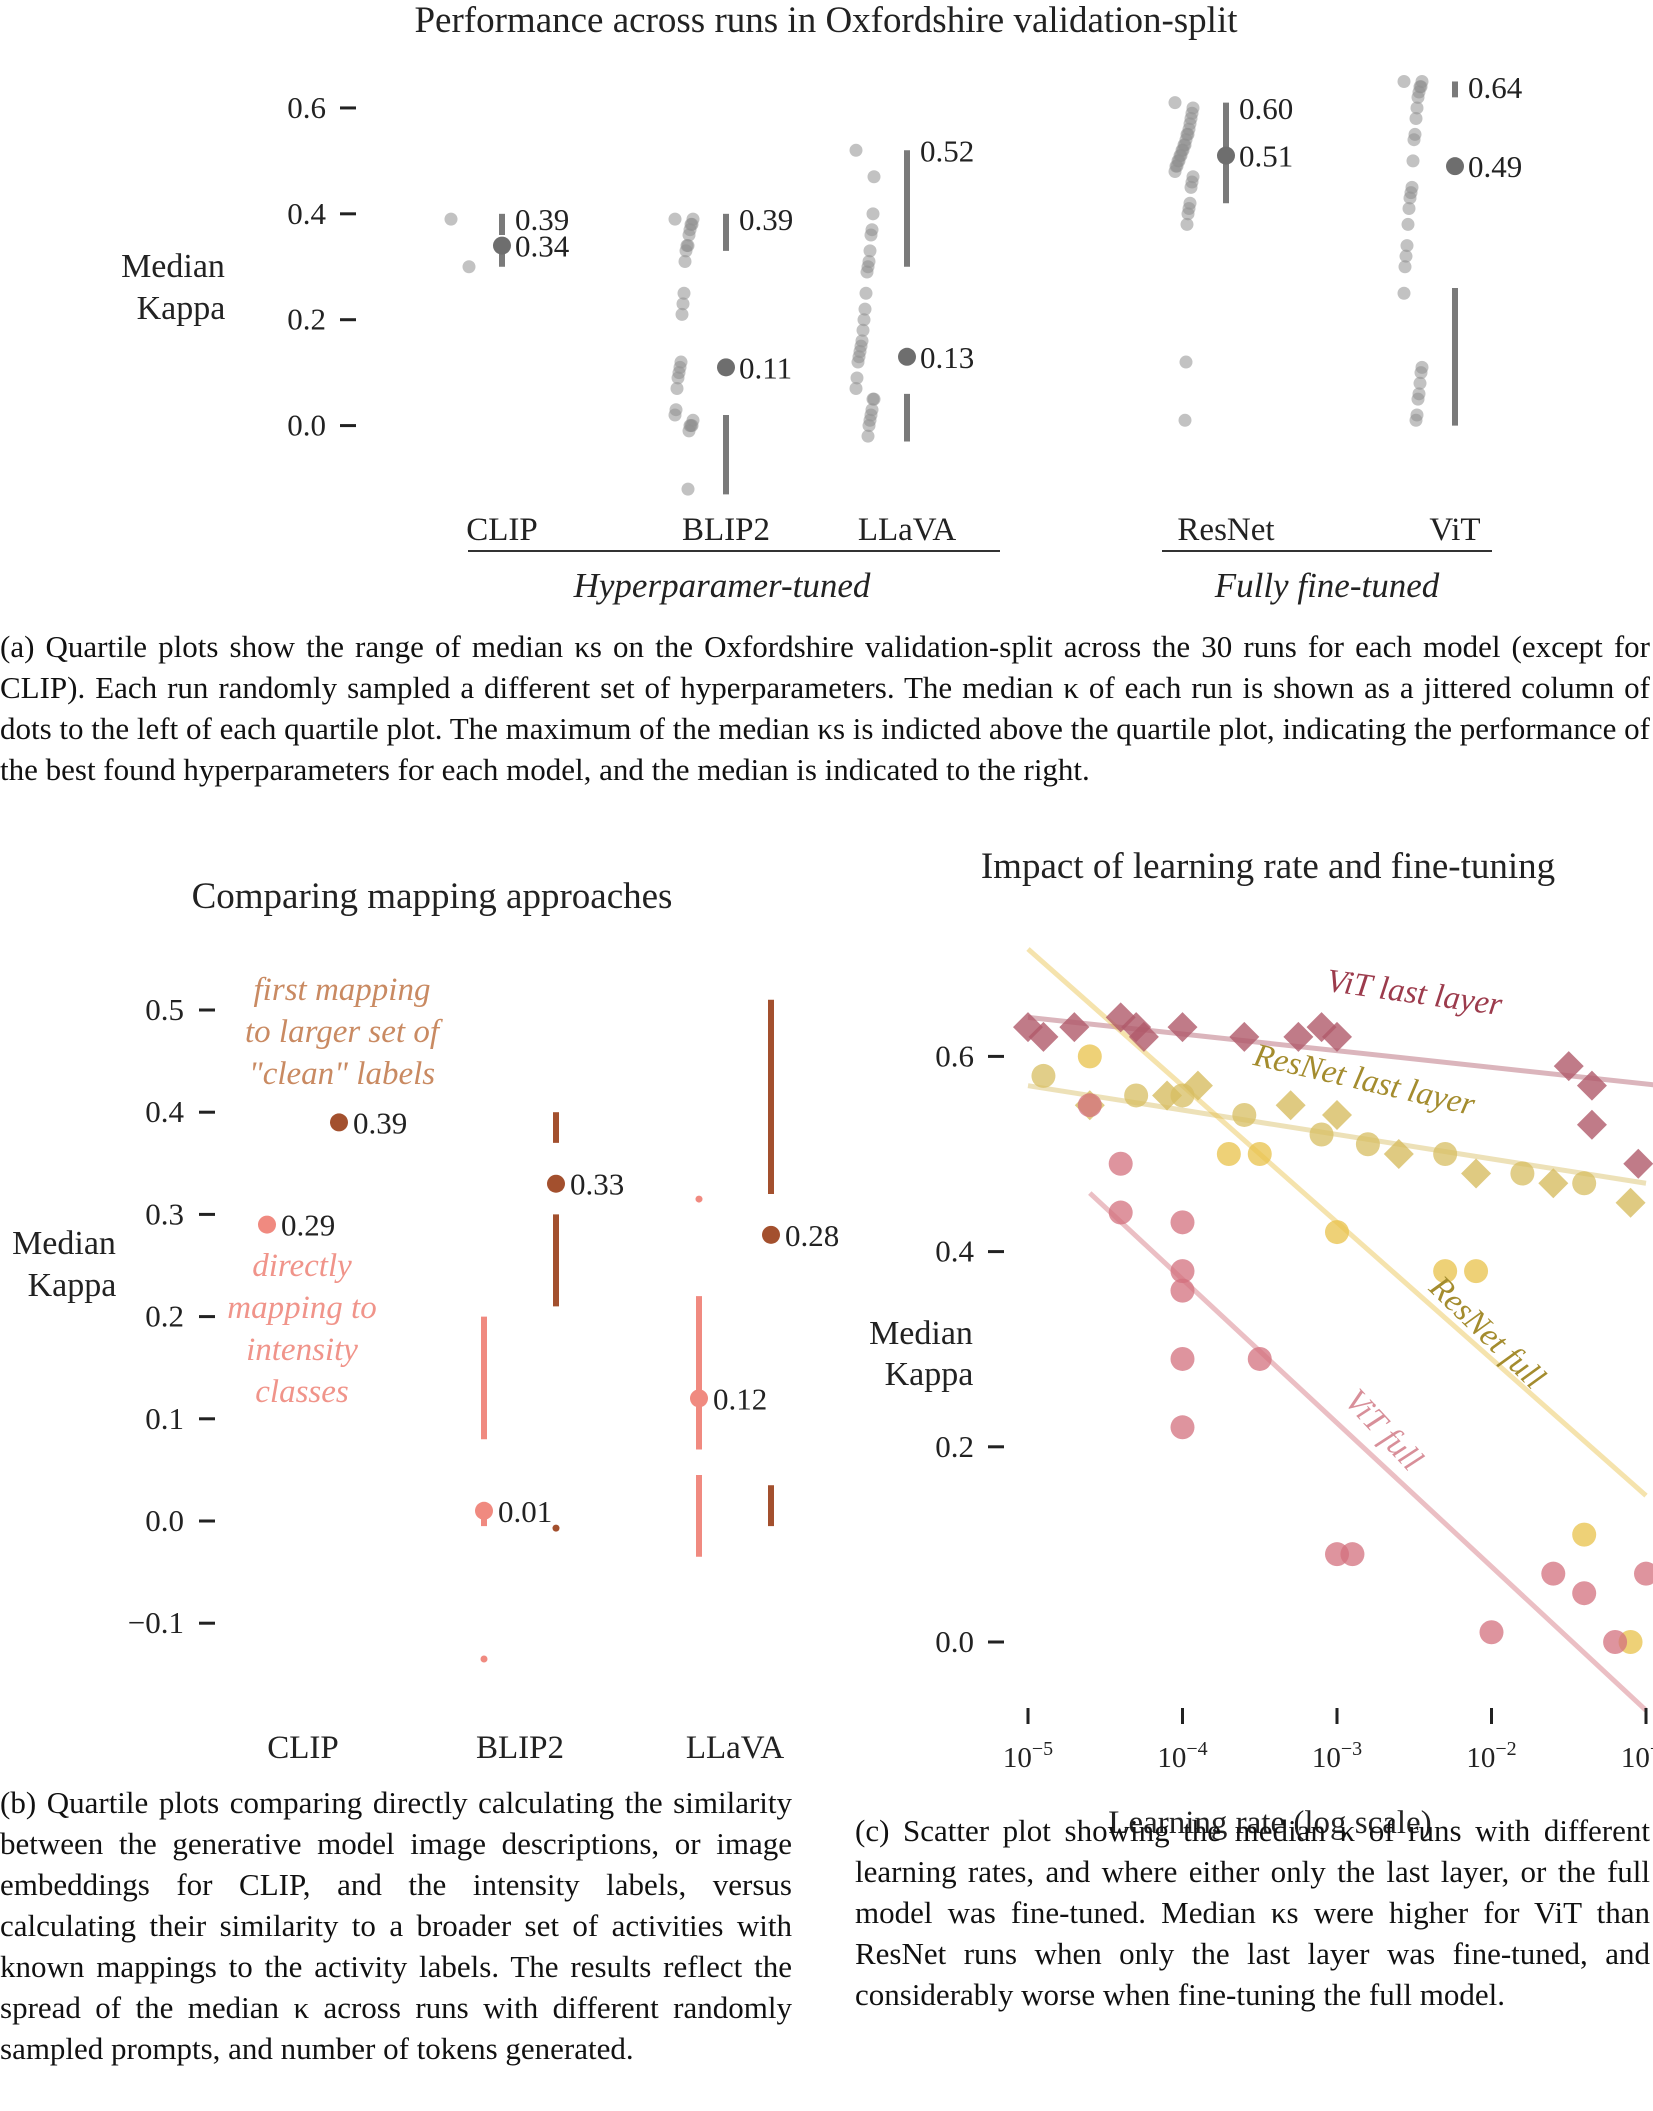  What do you see at coordinates (1269, 1823) in the screenshot?
I see `panel-c-xlabel: Learning rate (log scale)` at bounding box center [1269, 1823].